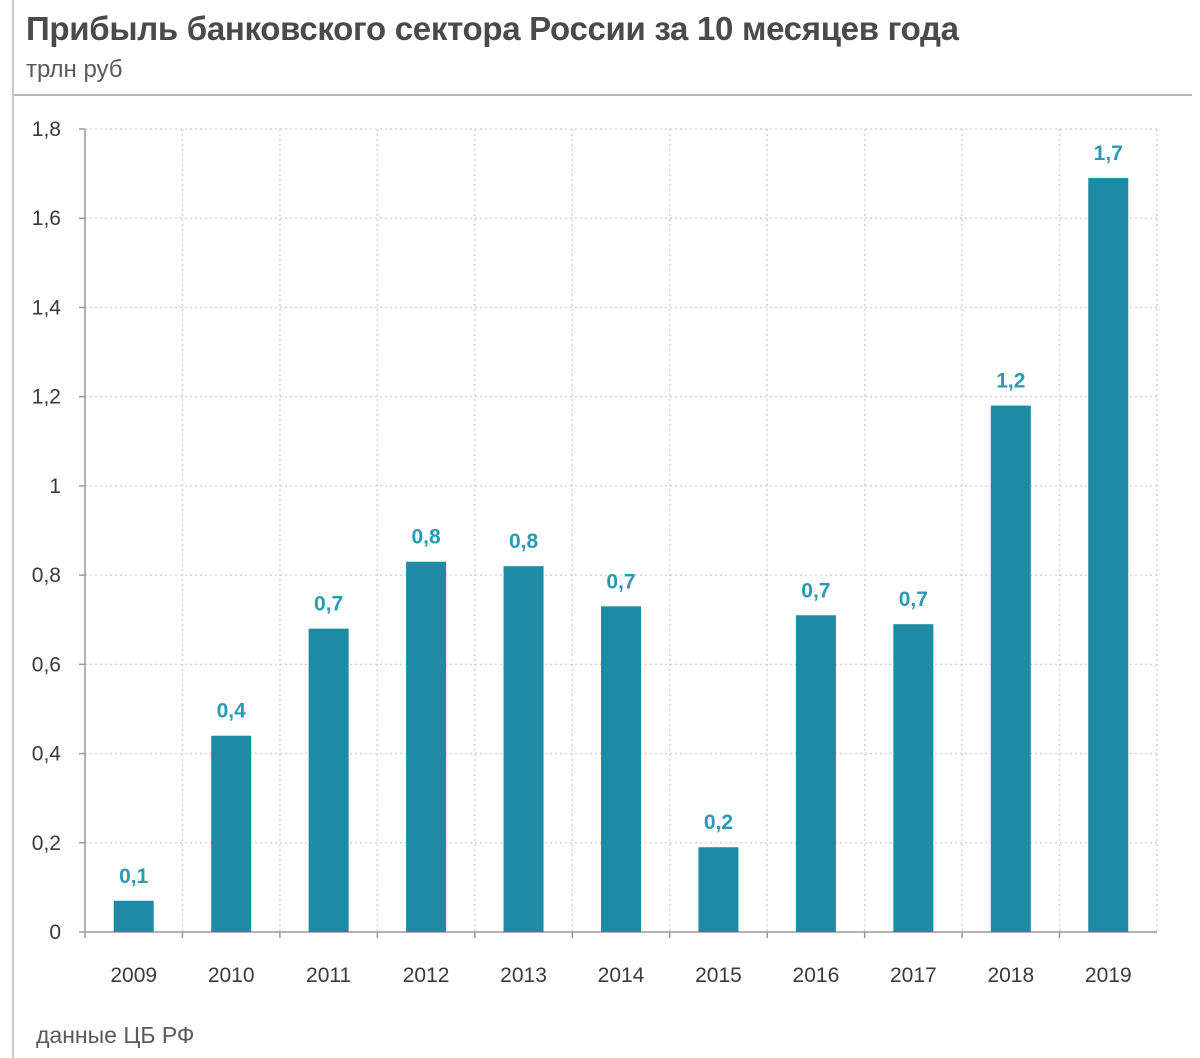 The image size is (1200, 1058). Describe the element at coordinates (621, 769) in the screenshot. I see `bar-2014` at that location.